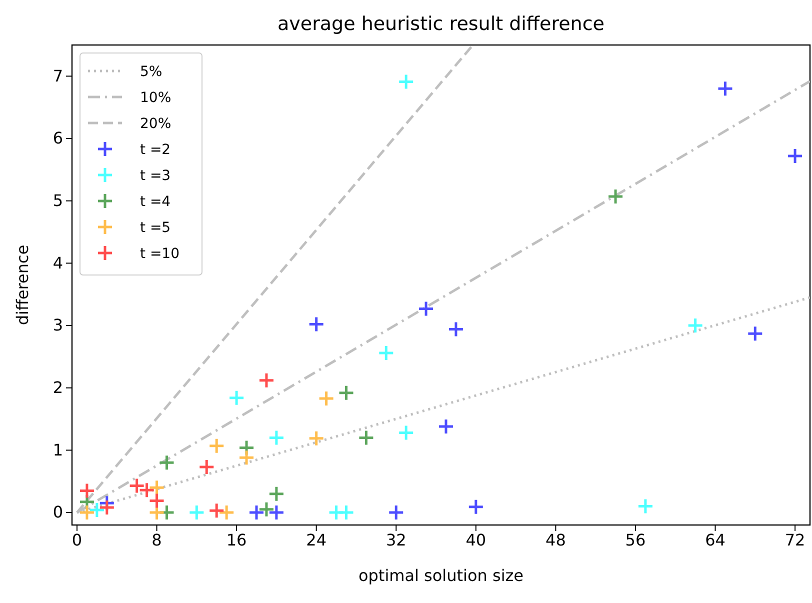 The width and height of the screenshot is (812, 603). Describe the element at coordinates (57, 325) in the screenshot. I see `y-tick-label: 3` at that location.